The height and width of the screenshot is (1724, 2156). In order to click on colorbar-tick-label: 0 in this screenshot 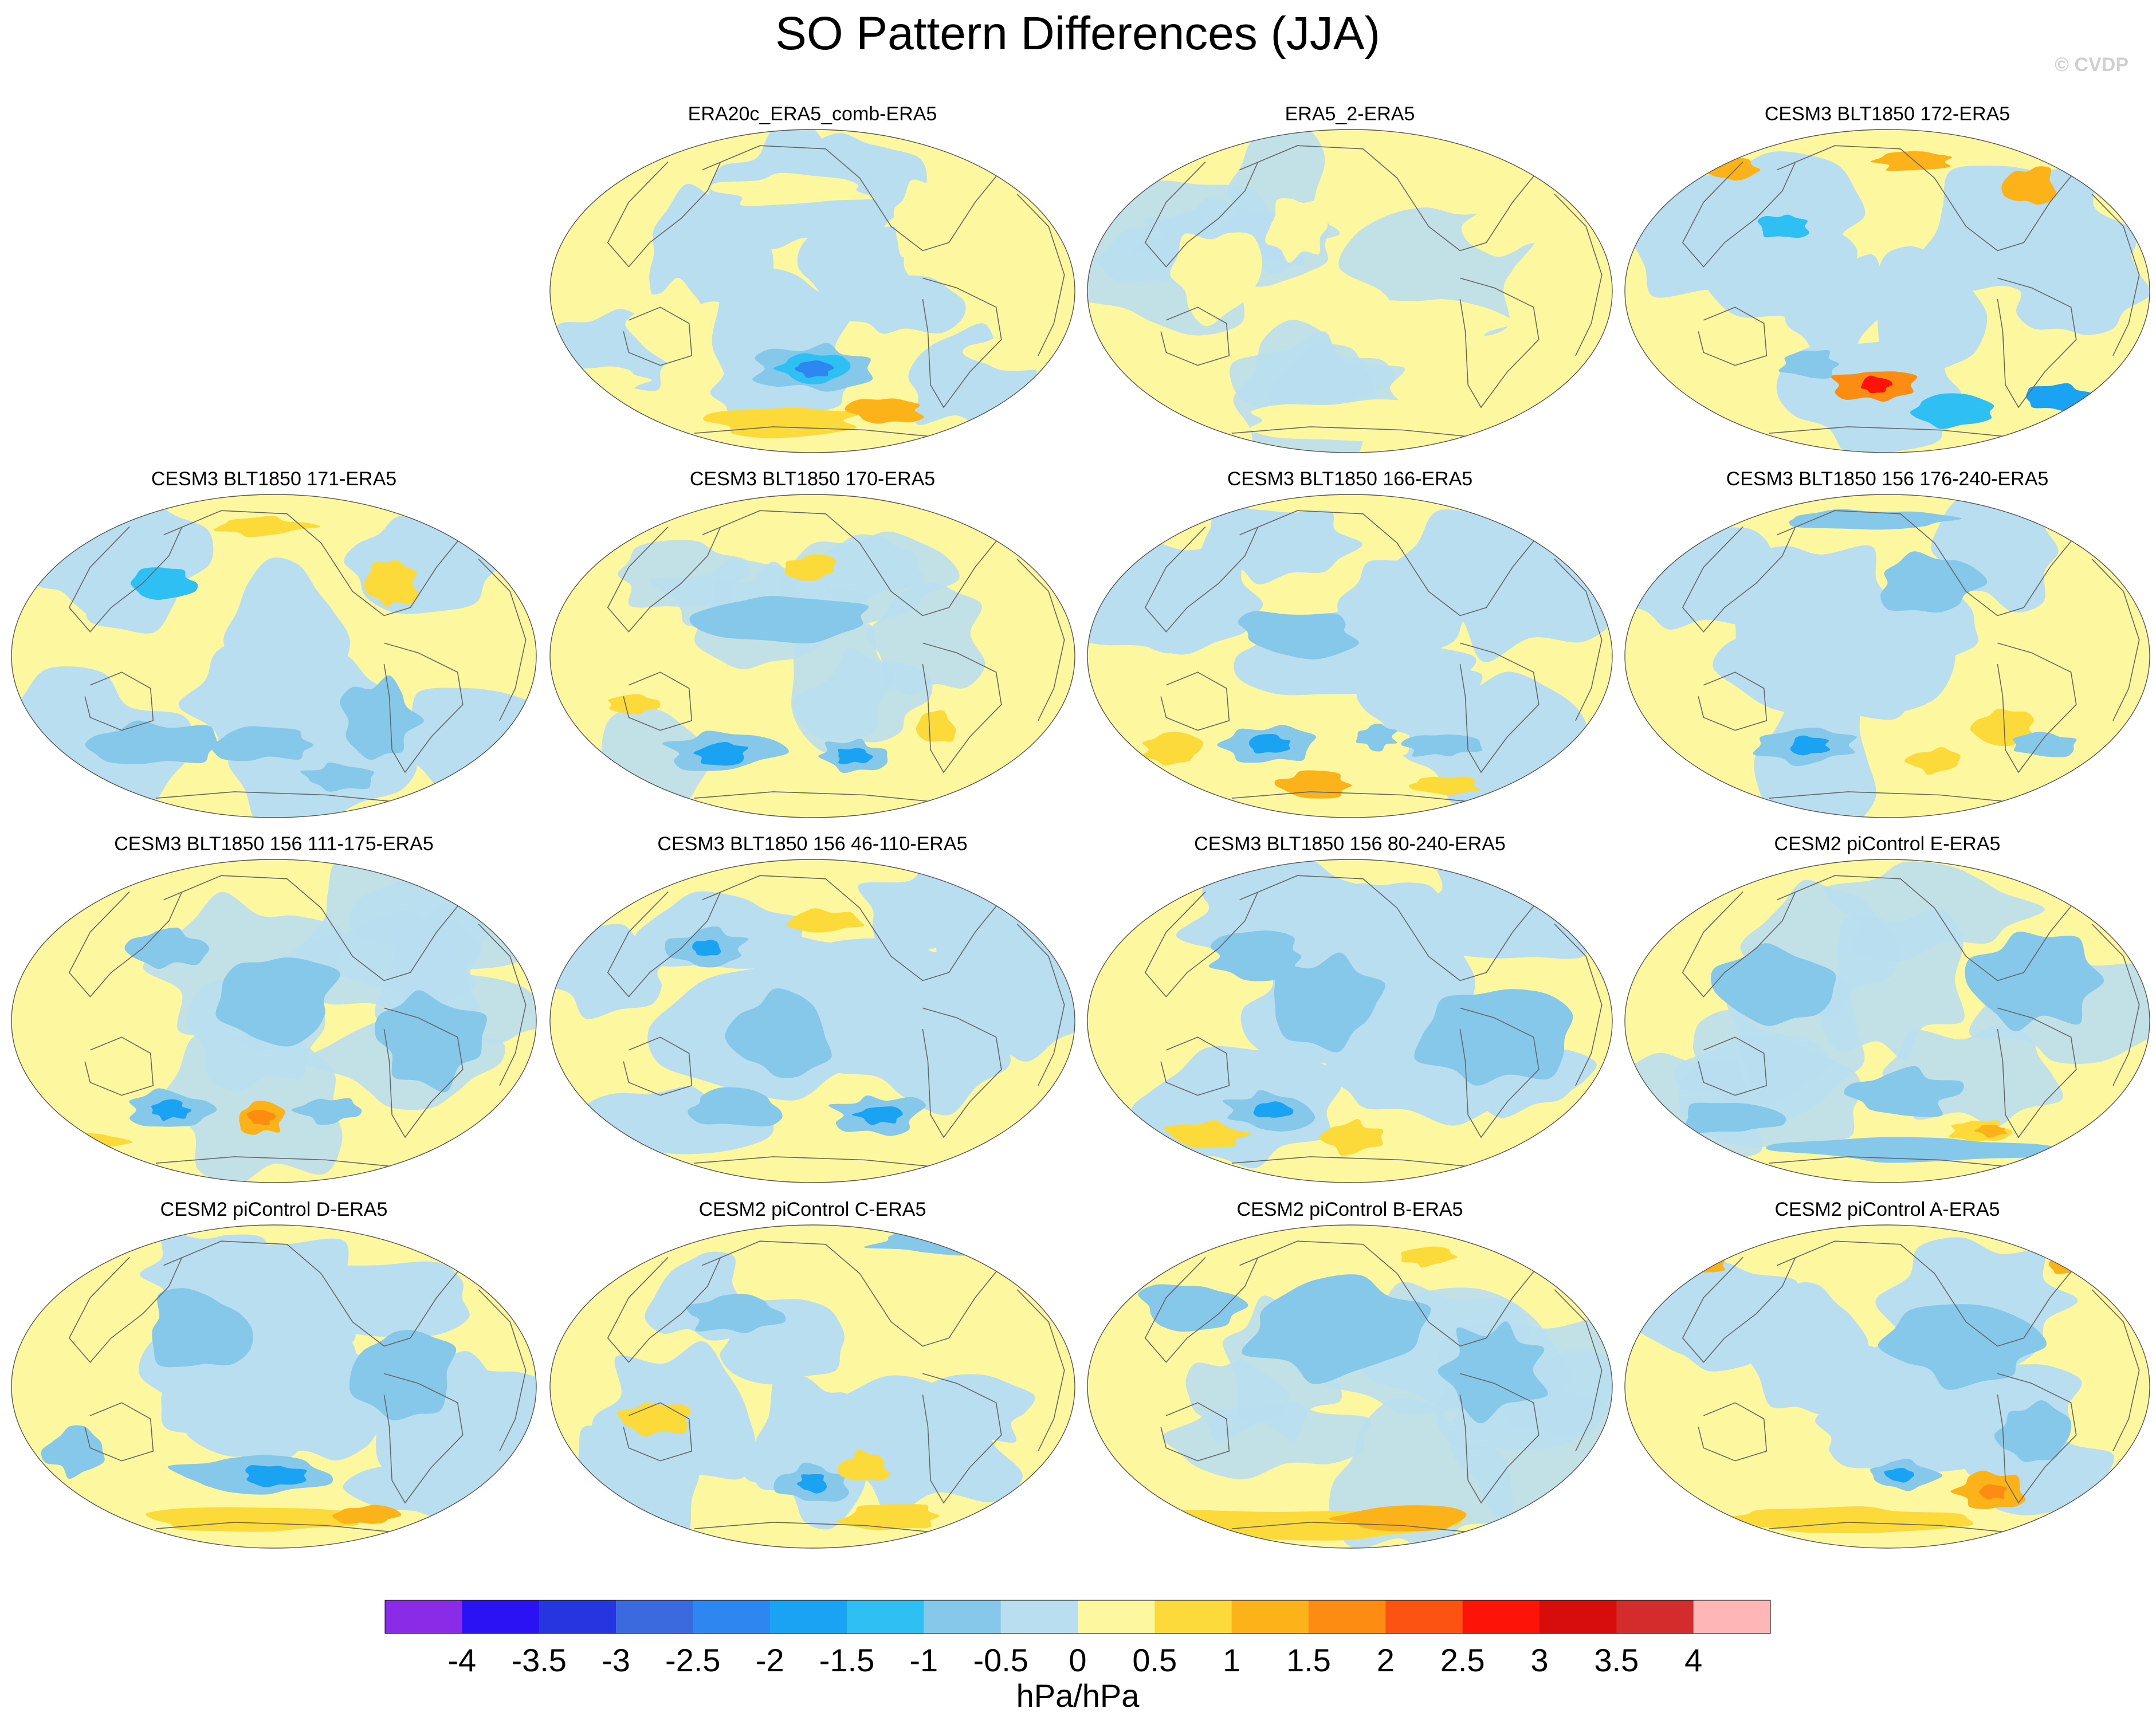, I will do `click(1077, 1660)`.